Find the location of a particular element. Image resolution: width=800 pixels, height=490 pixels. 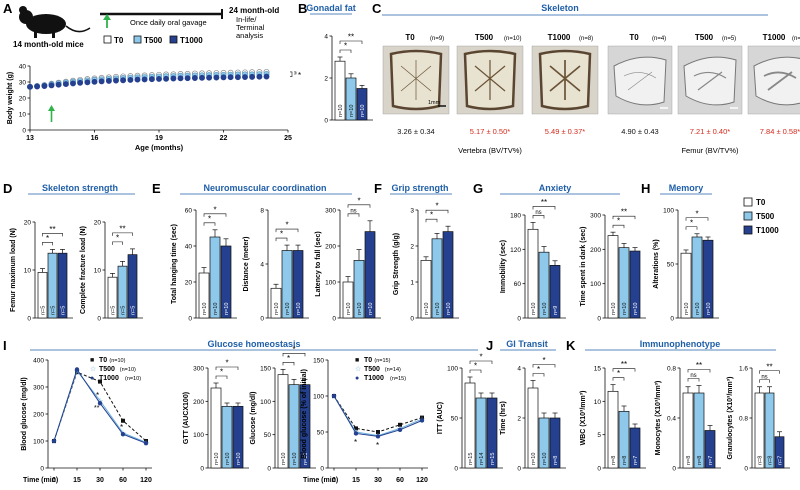

panel-i-glu-n-label: n=10 is located at coordinates (295, 459).